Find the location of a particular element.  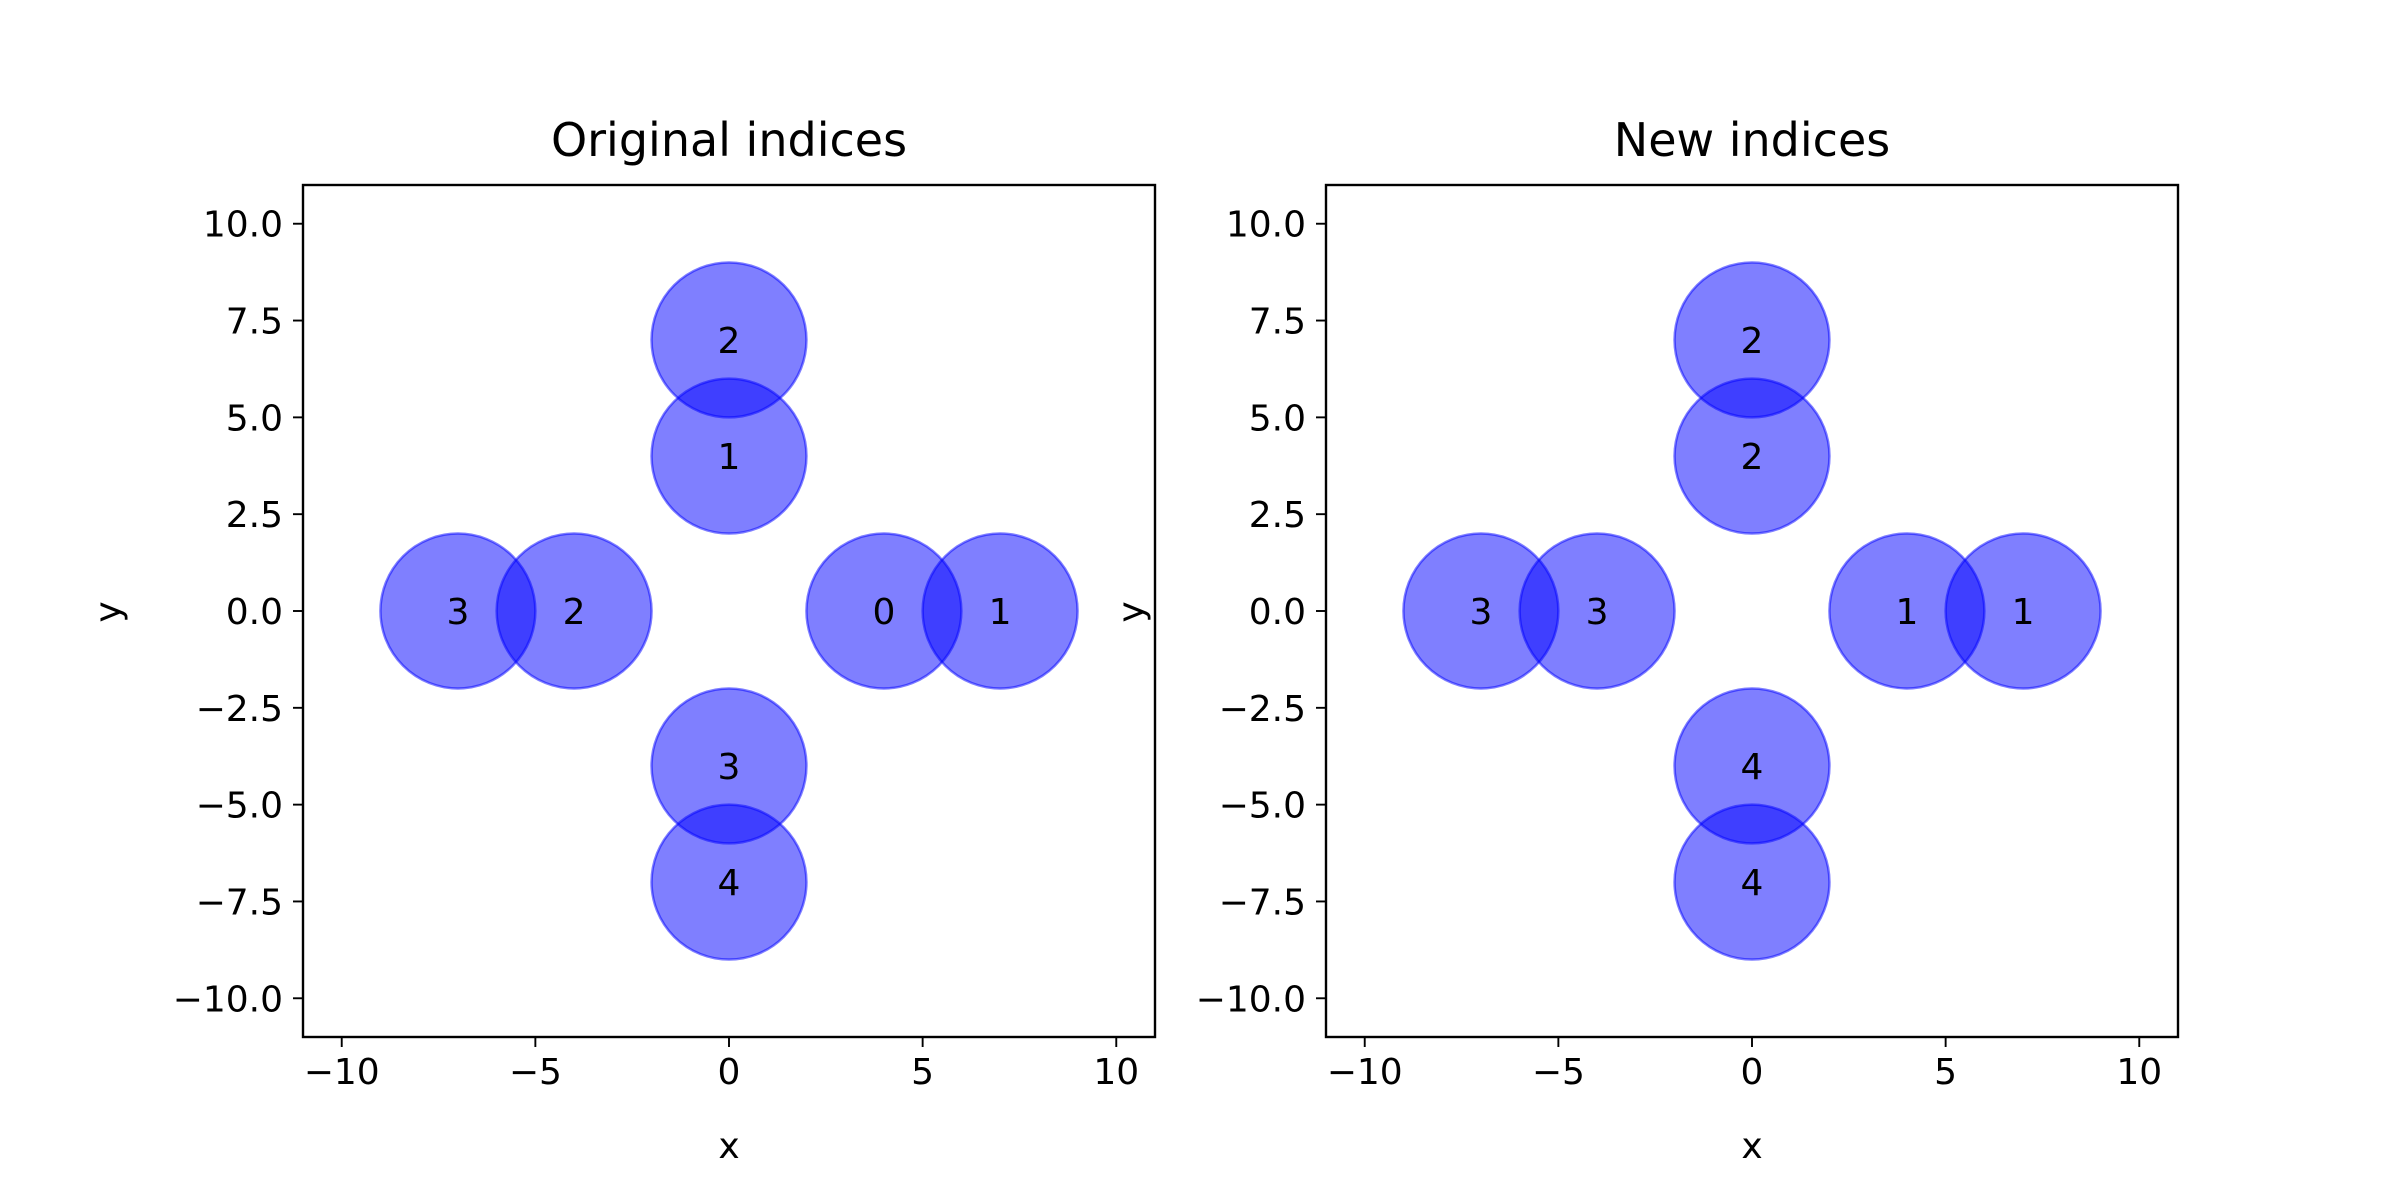

chart-title: Original indices is located at coordinates (729, 140).